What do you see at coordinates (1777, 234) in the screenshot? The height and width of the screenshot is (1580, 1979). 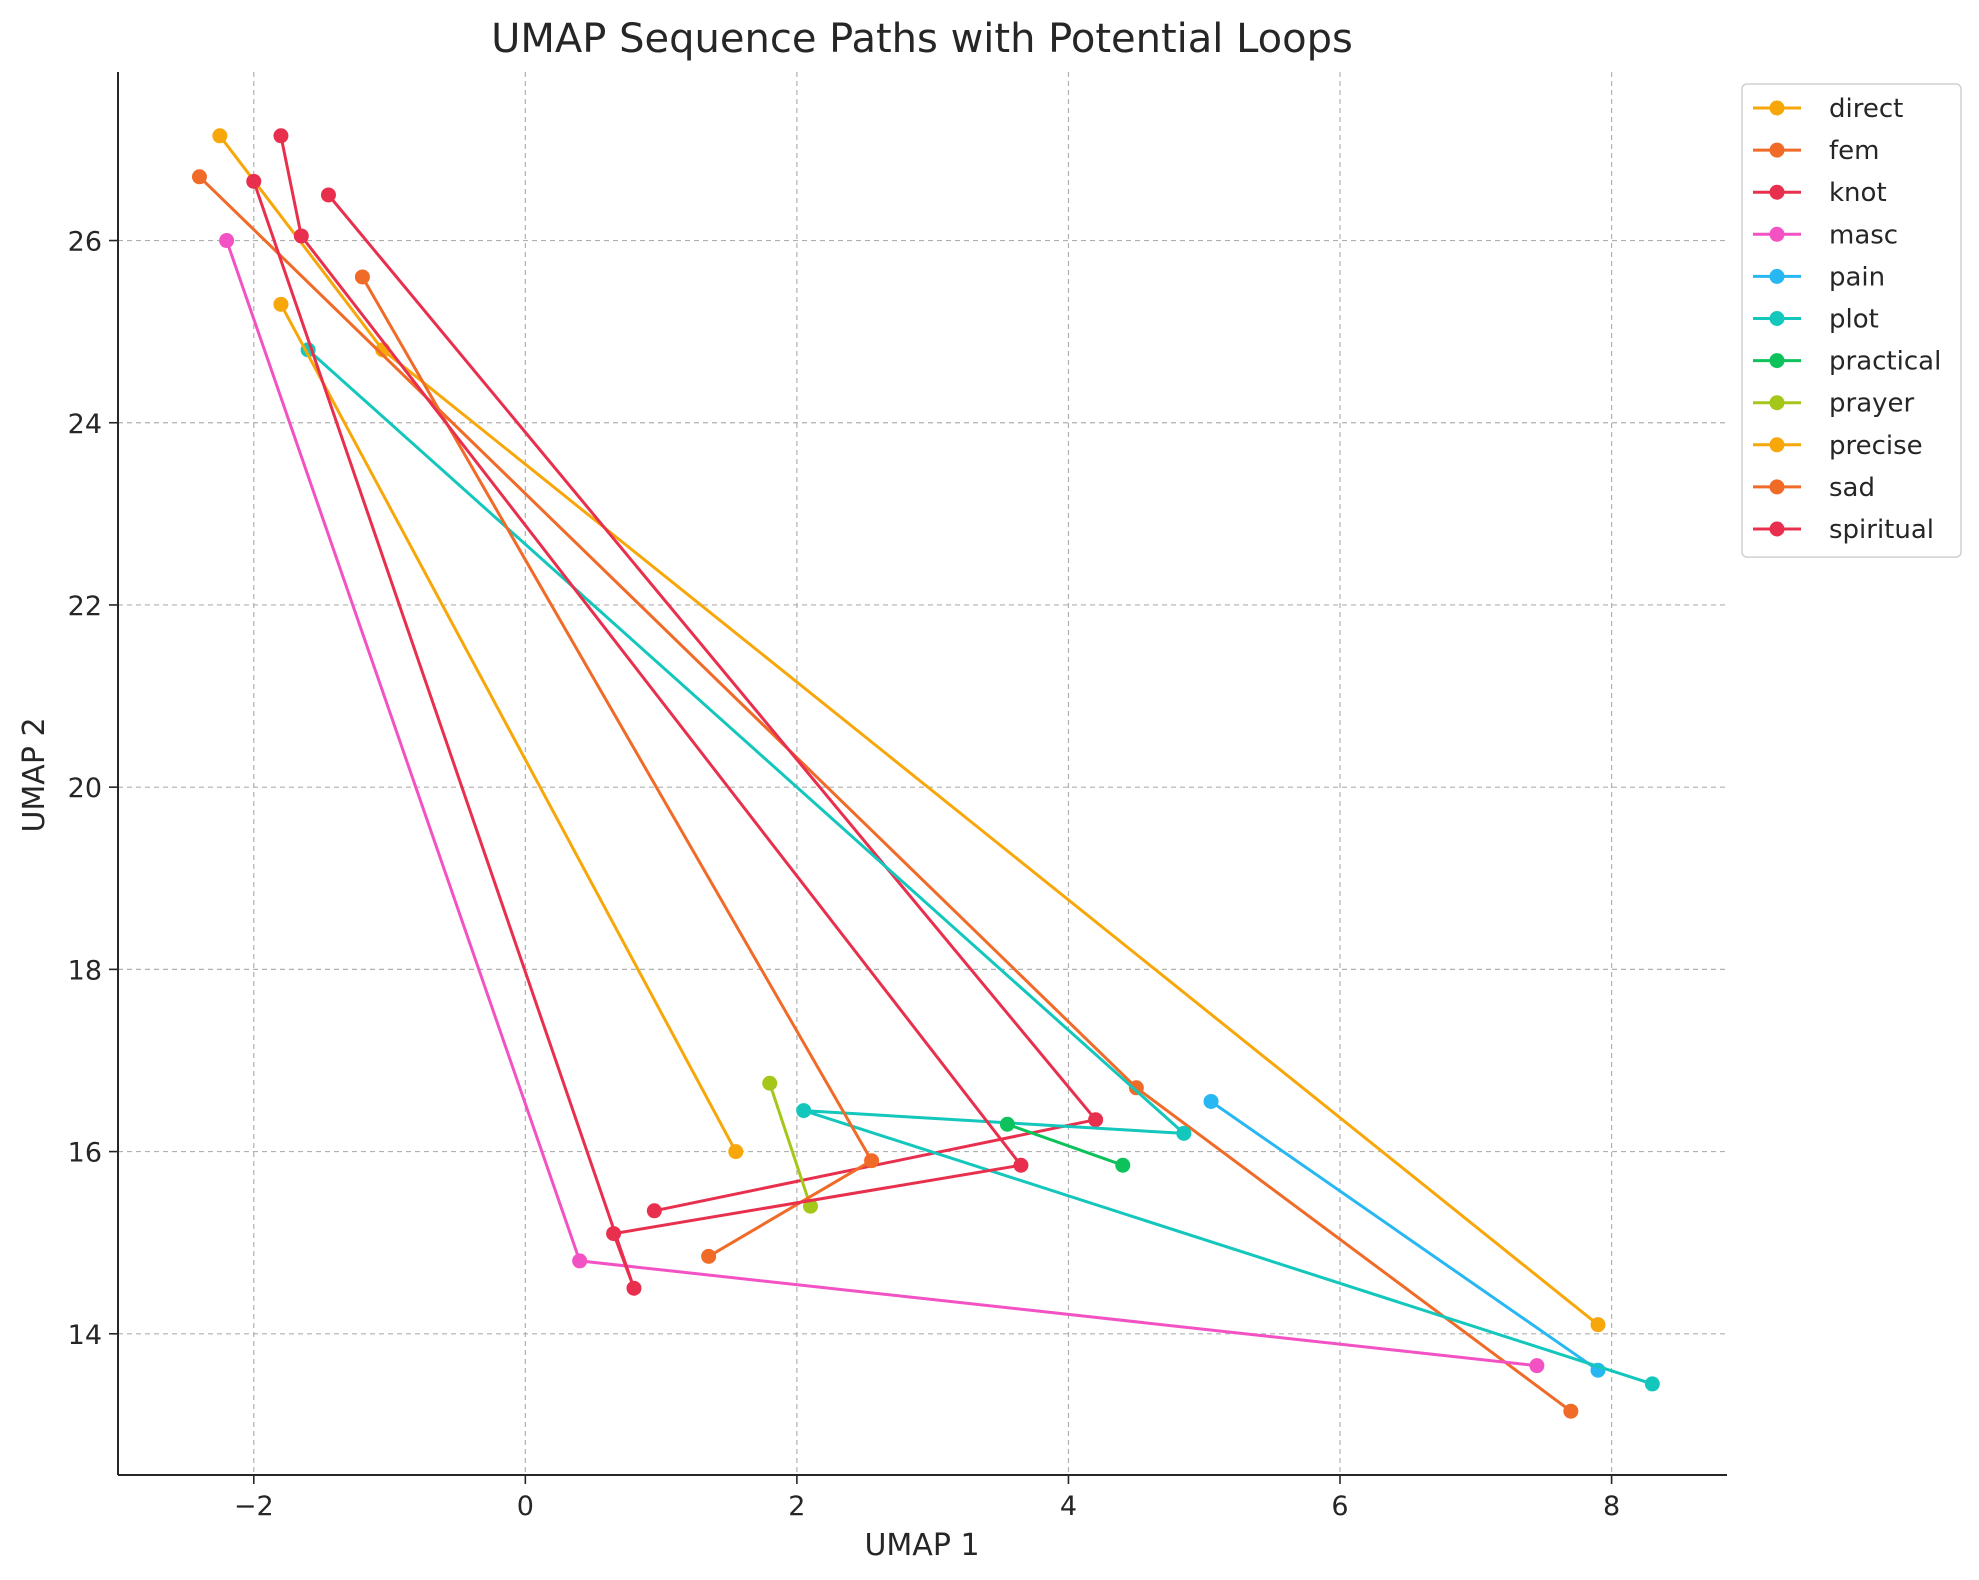 I see `legend-marker-masc` at bounding box center [1777, 234].